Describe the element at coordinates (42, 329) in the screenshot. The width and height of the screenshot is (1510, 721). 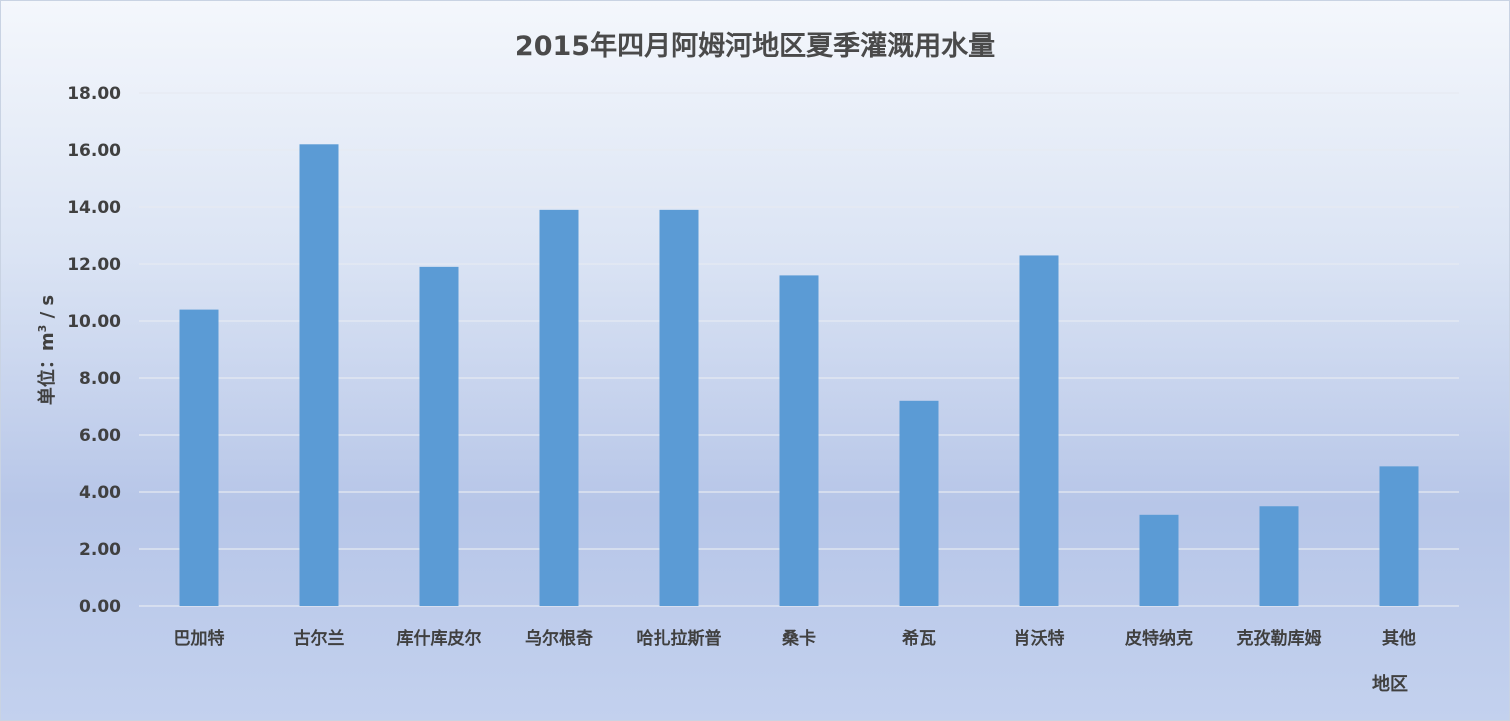
I see `y-axis-title-superscript: 3` at that location.